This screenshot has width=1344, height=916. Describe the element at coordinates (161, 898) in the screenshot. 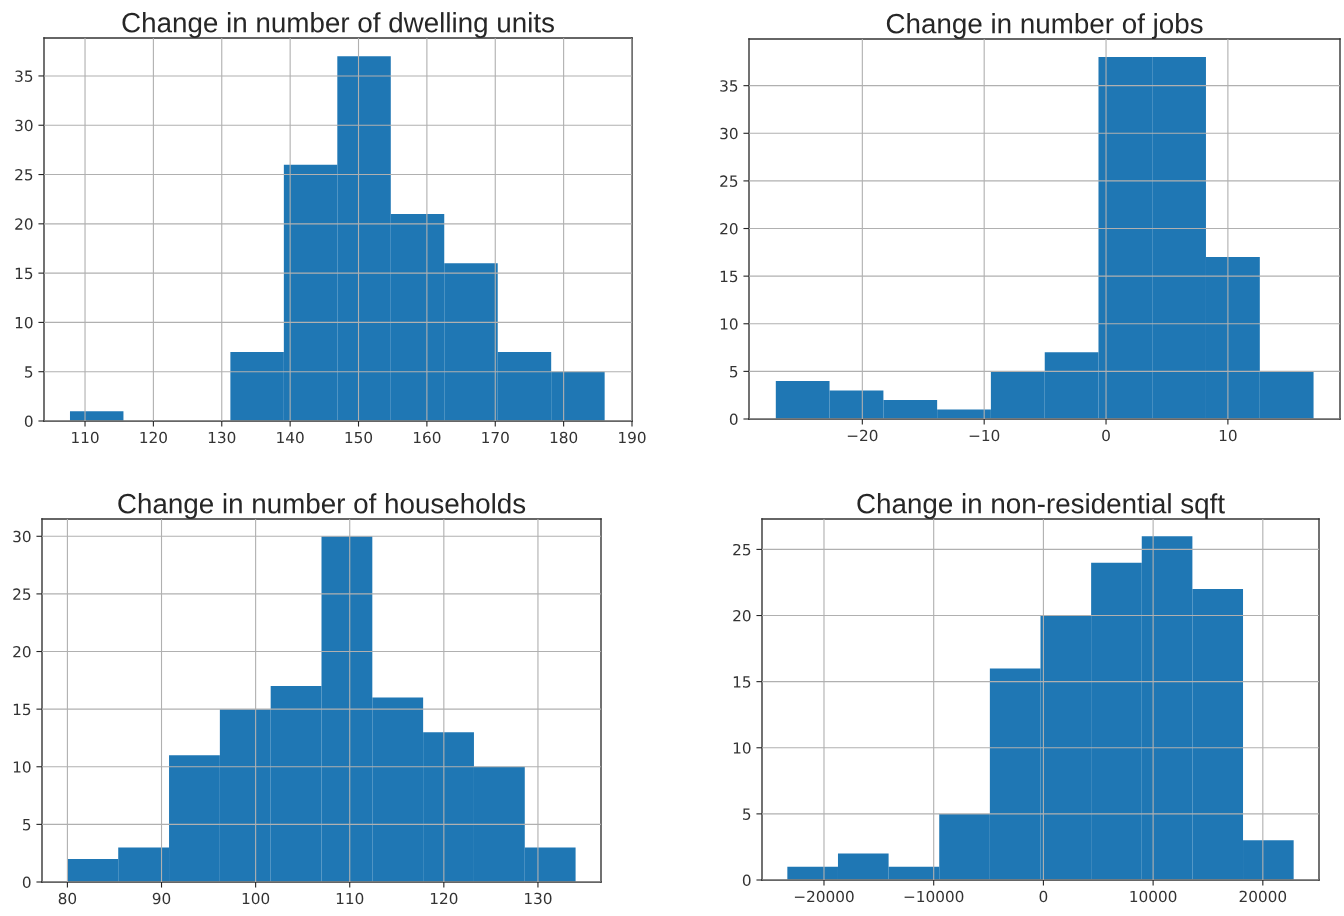

I see `x-tick-label: 90` at that location.